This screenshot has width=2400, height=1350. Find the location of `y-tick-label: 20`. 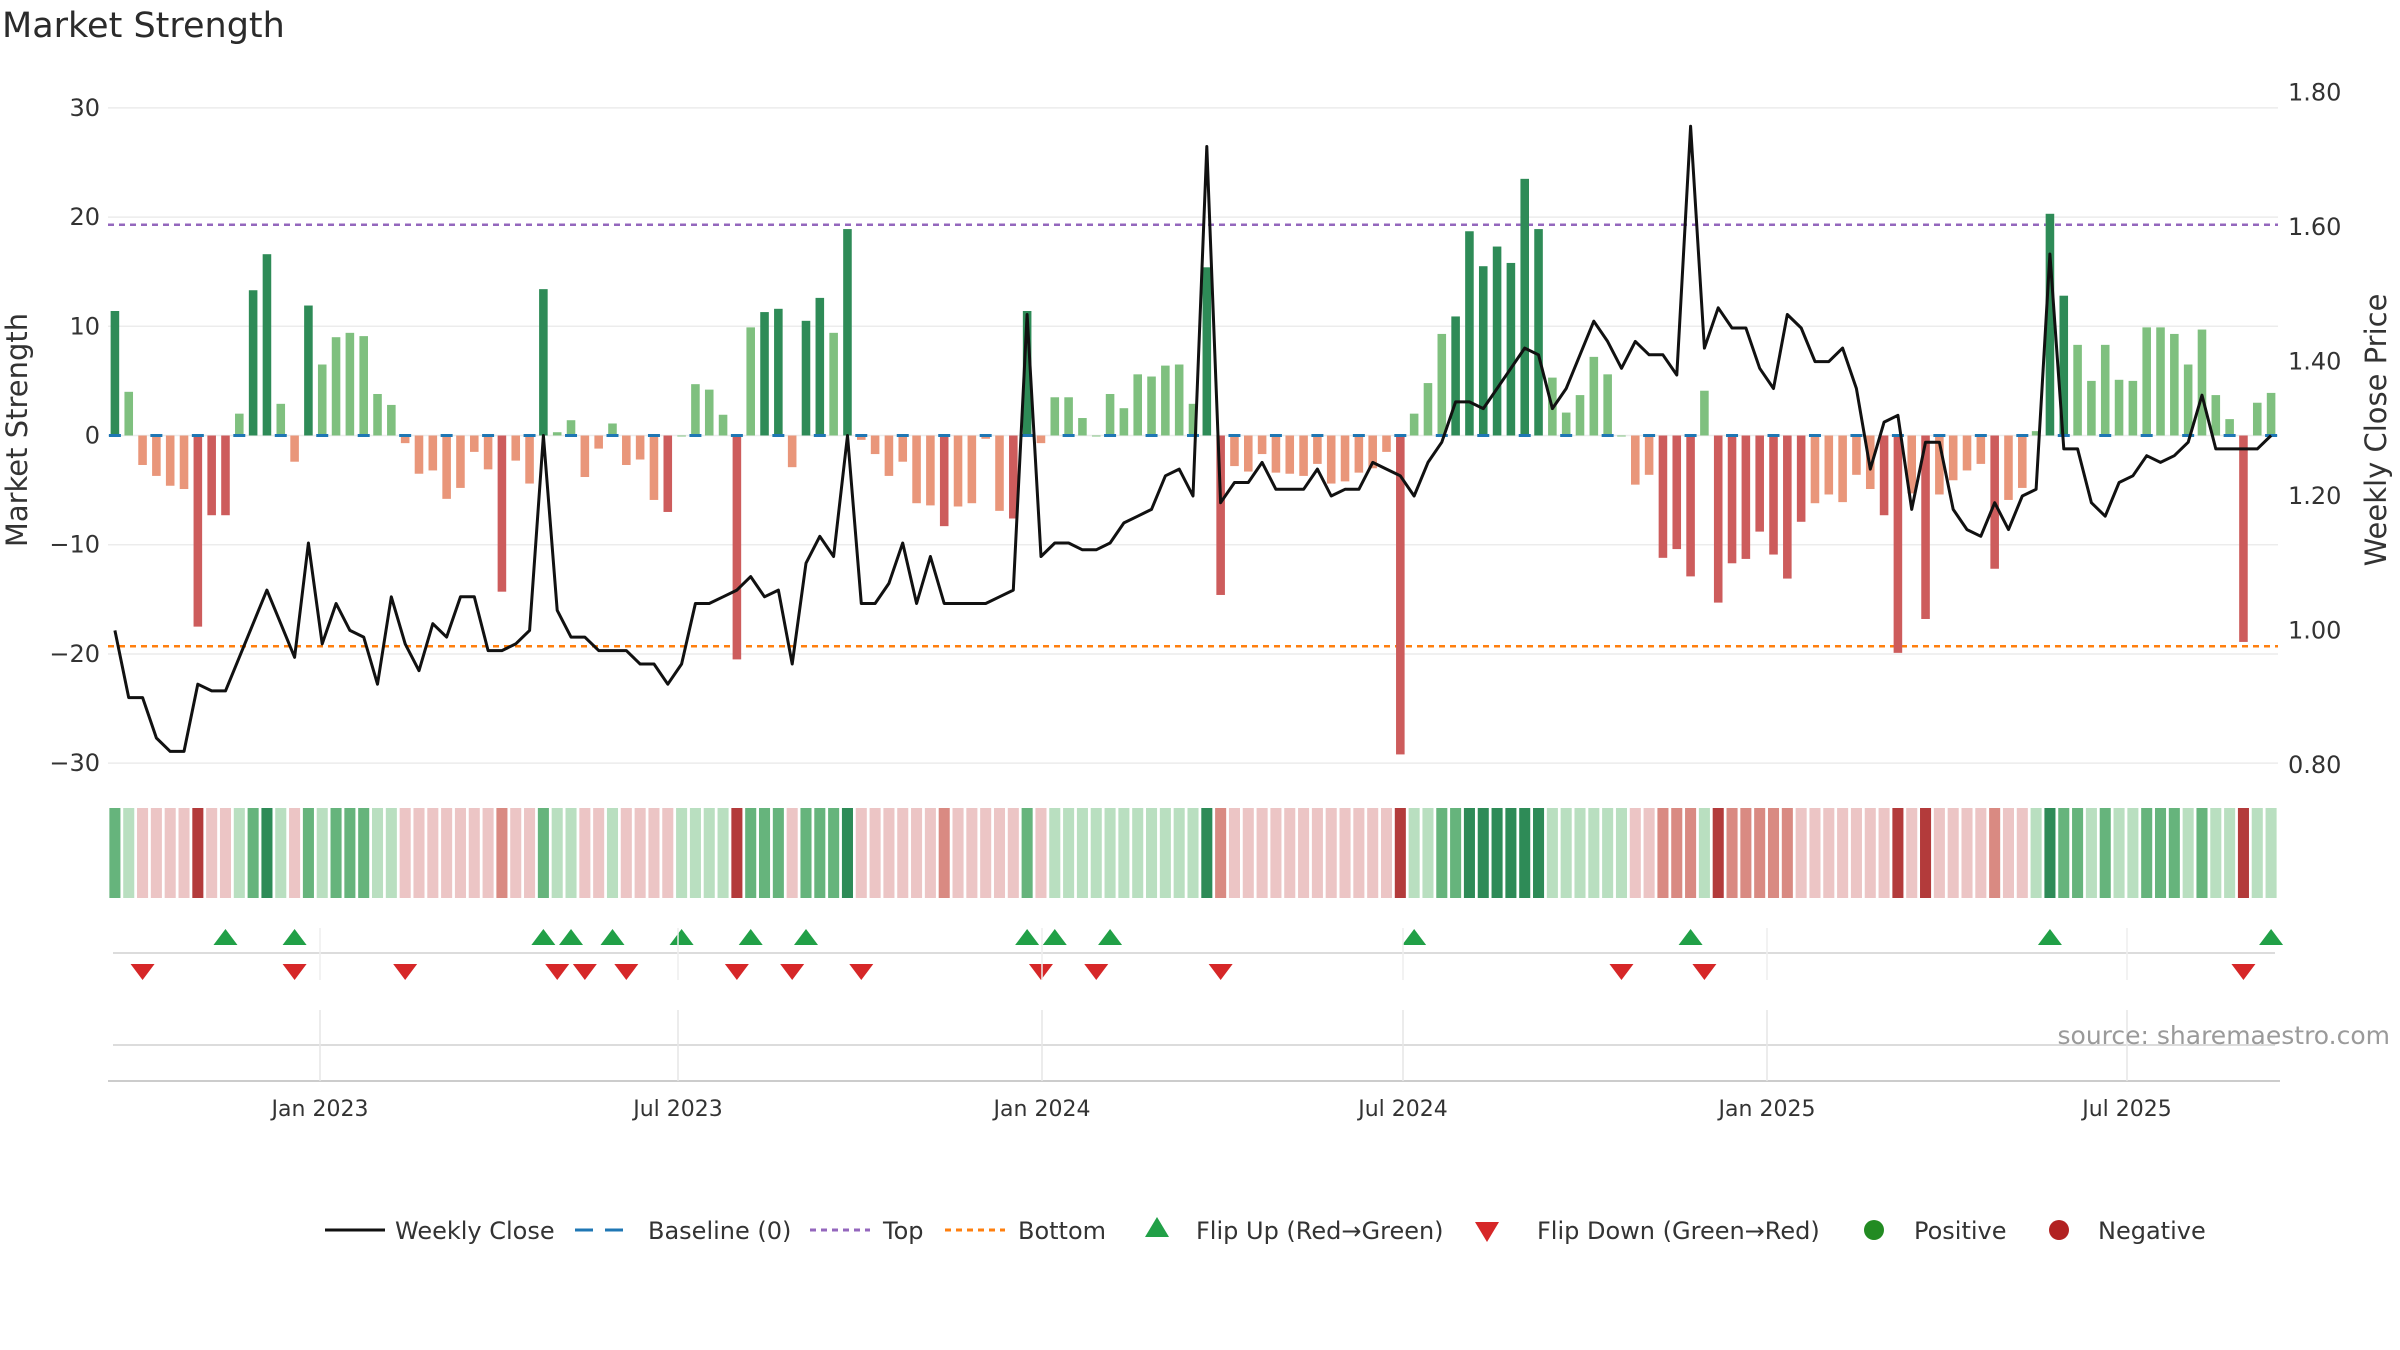

y-tick-label: 20 is located at coordinates (84, 217).